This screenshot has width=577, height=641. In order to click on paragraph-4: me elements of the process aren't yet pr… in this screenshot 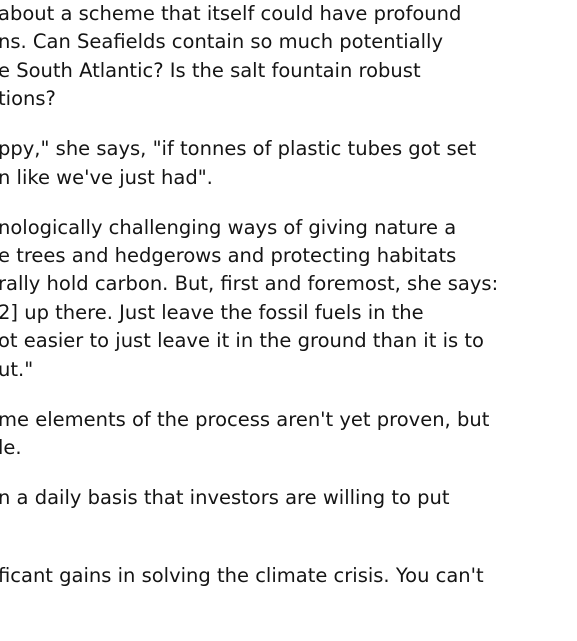, I will do `click(288, 434)`.